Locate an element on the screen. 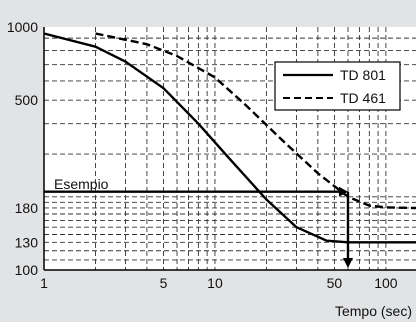  x-tick-label: 5 is located at coordinates (164, 283).